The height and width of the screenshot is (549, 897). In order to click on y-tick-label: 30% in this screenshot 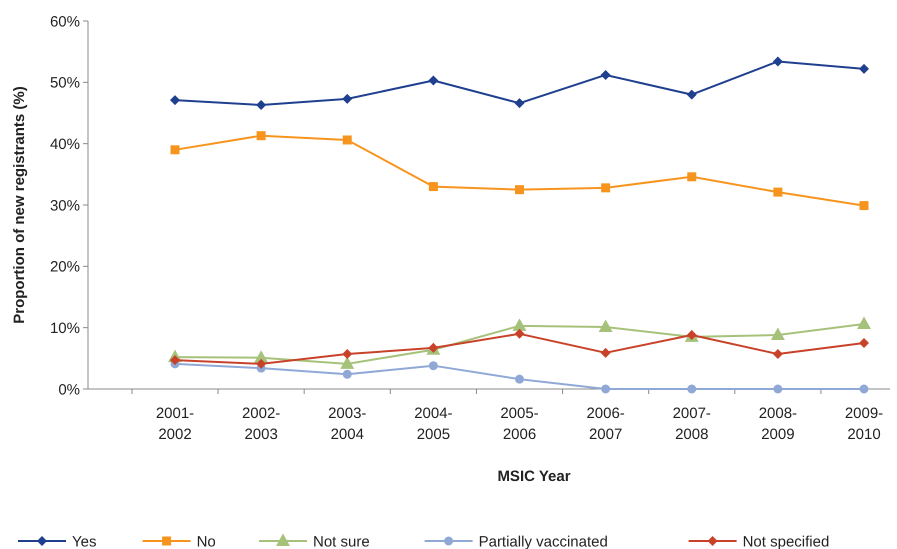, I will do `click(65, 205)`.